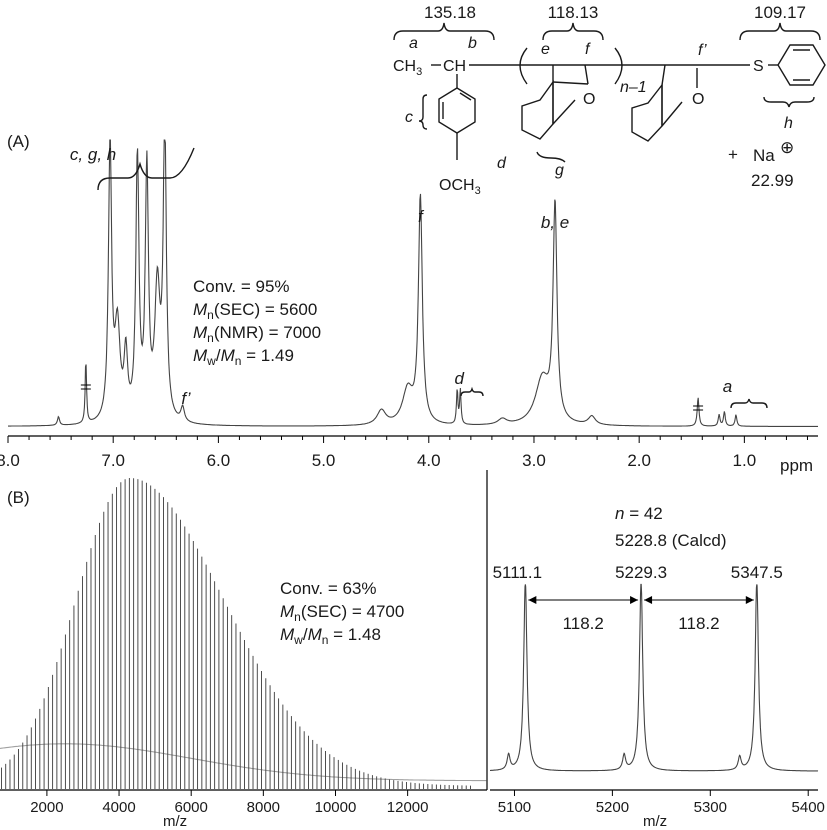 The image size is (827, 830). I want to click on ch-group: CH, so click(454, 66).